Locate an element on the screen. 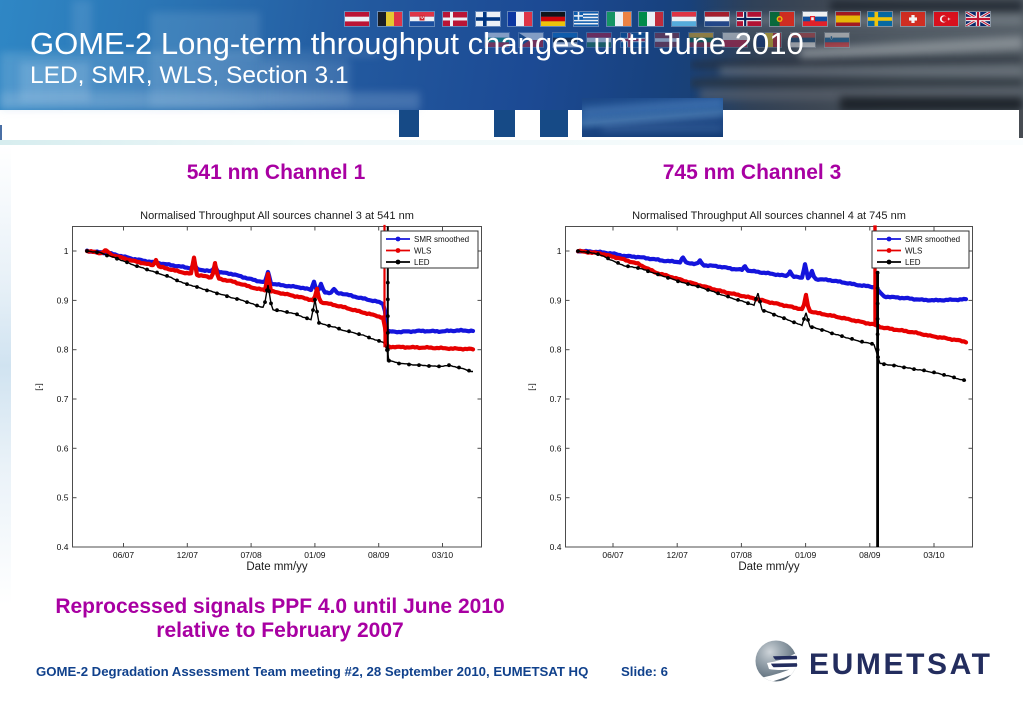  svg-text: EUMETSAT is located at coordinates (901, 664).